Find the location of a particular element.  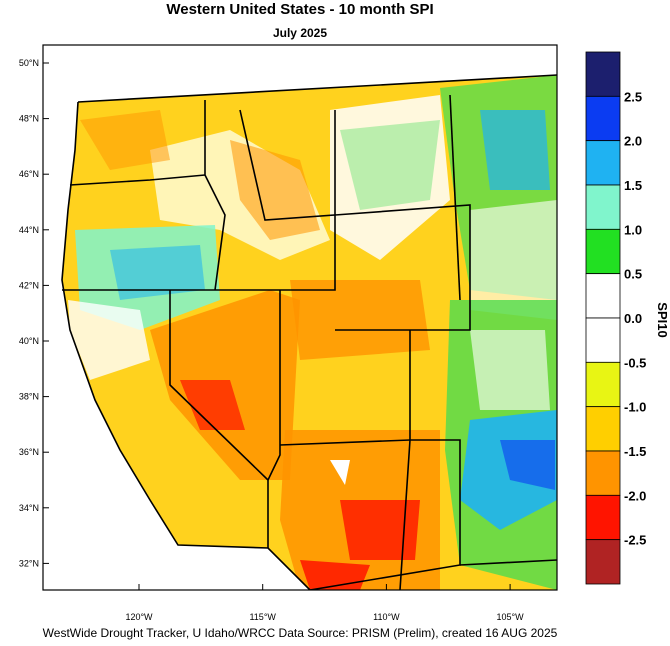

lat-label: 44°N is located at coordinates (29, 230).